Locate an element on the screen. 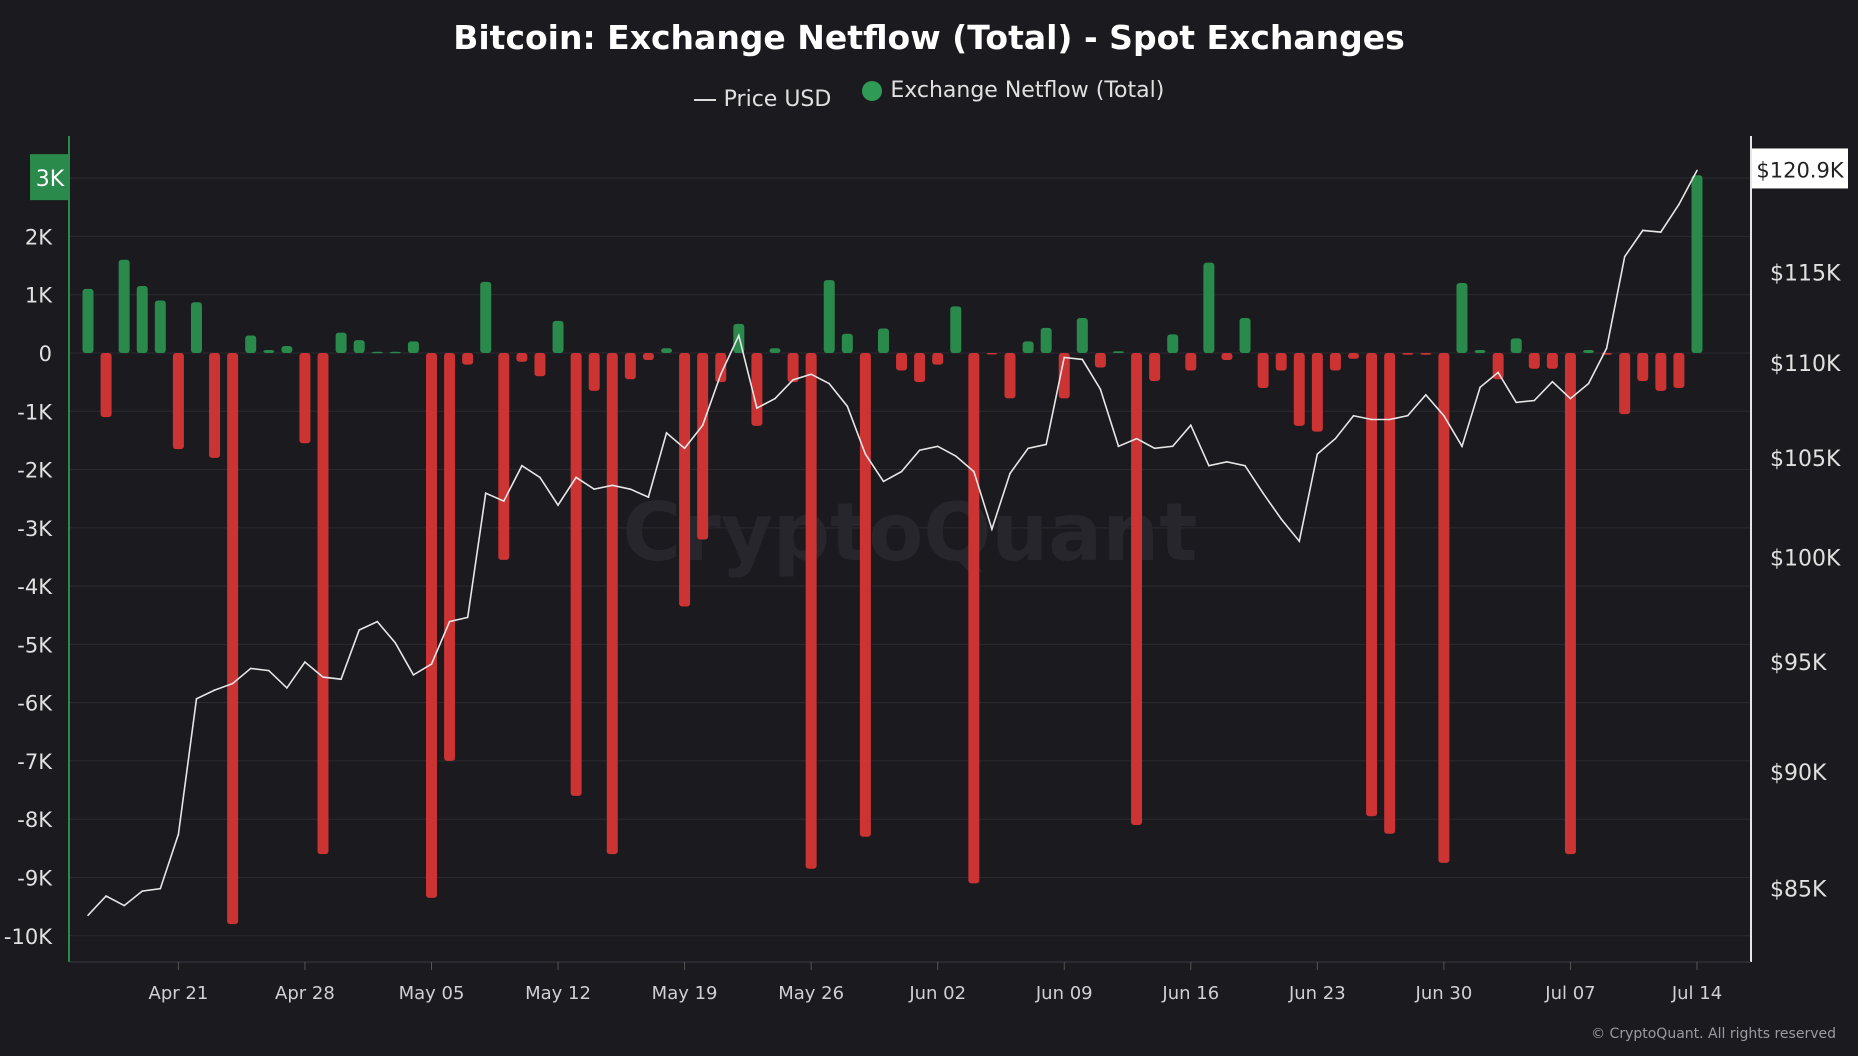 The width and height of the screenshot is (1858, 1056). legend-item-netflow: Exchange Netflow (Total) is located at coordinates (1013, 90).